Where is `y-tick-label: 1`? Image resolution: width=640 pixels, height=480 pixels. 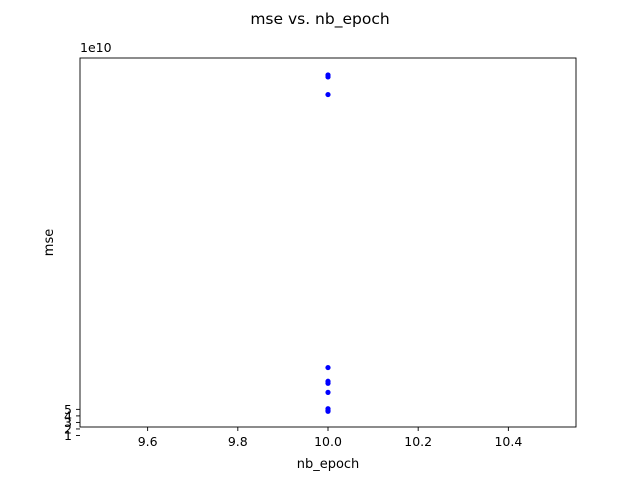
y-tick-label: 1 is located at coordinates (68, 435).